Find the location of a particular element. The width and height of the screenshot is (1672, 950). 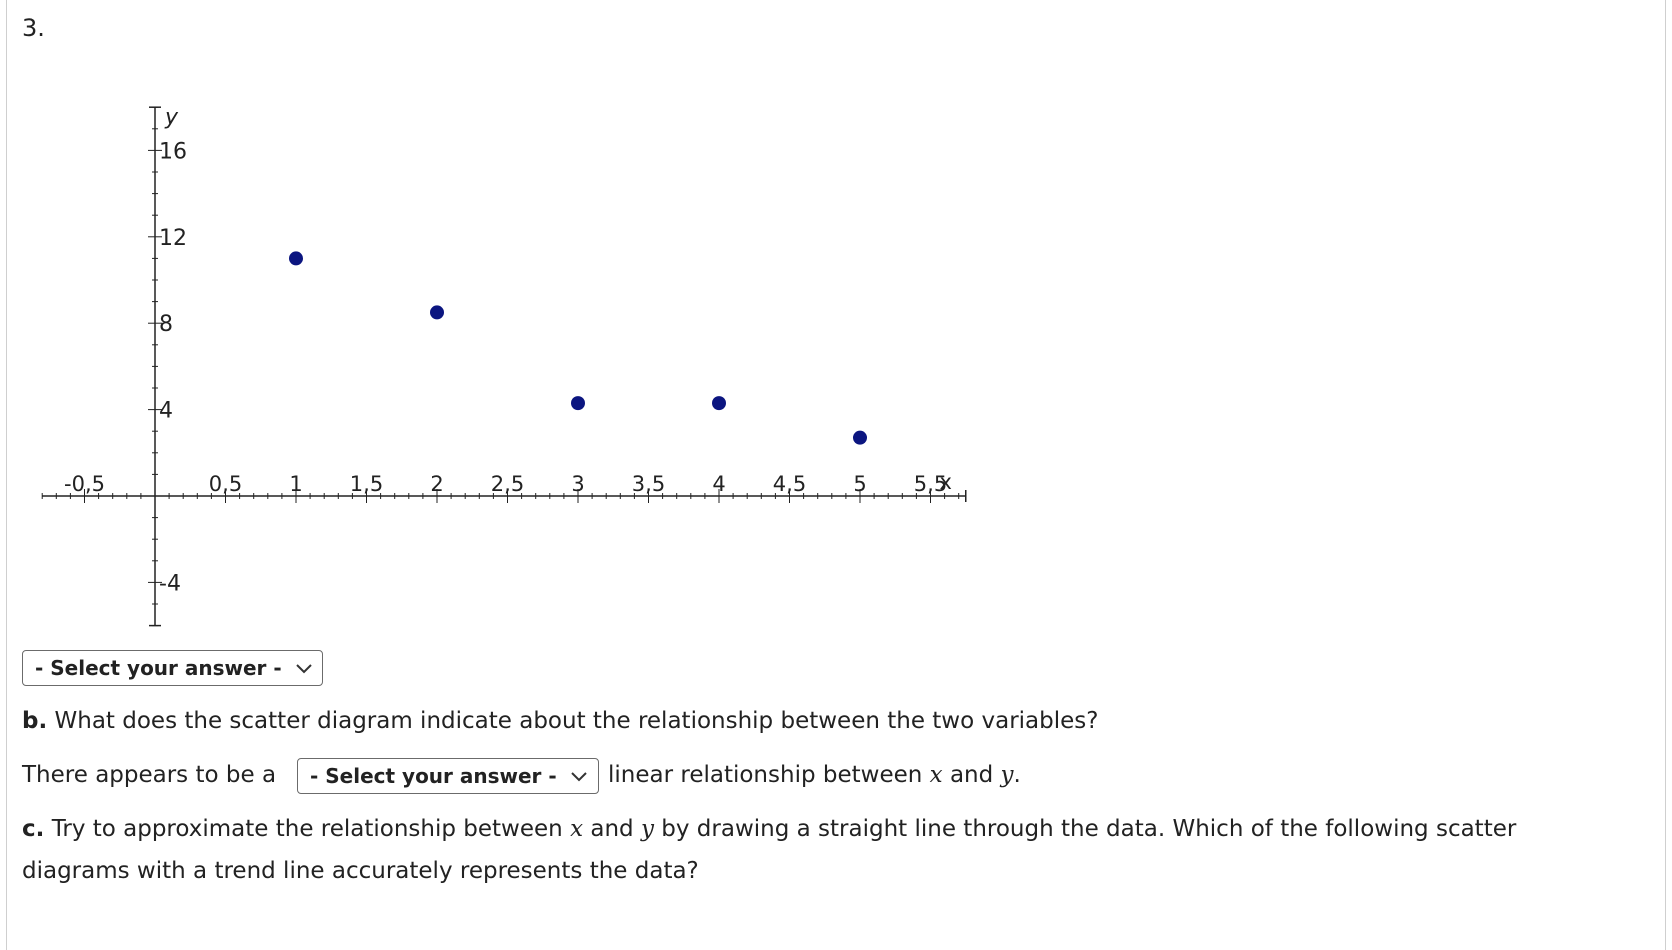

question-number: 3. is located at coordinates (33, 28).